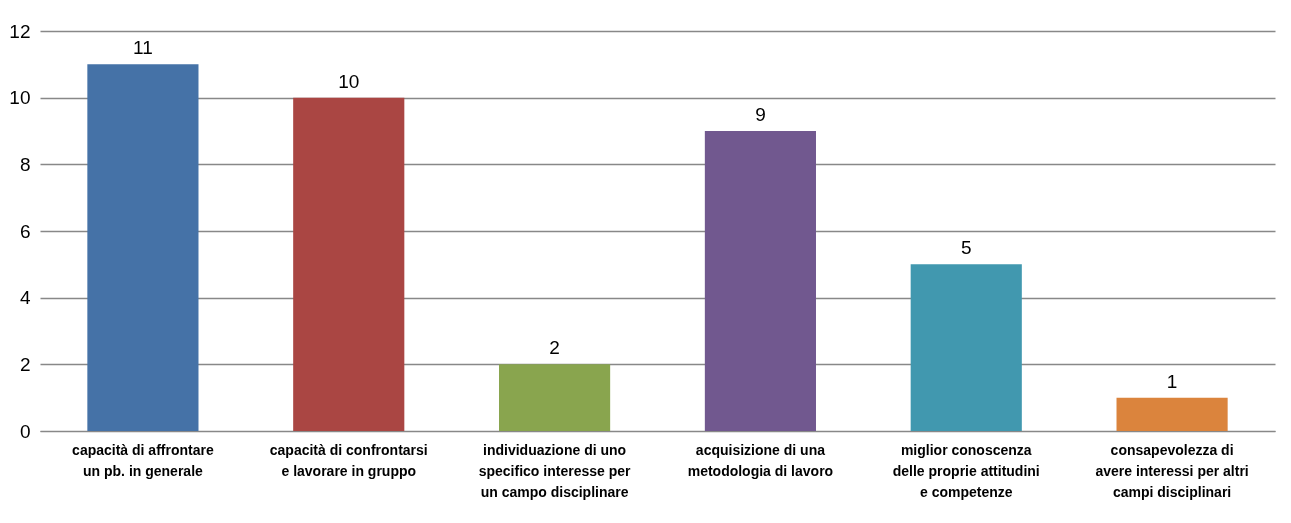 This screenshot has width=1291, height=523. What do you see at coordinates (1172, 470) in the screenshot?
I see `x-tick-label: consapevolezza di avere interessi per altri campi disciplinari` at bounding box center [1172, 470].